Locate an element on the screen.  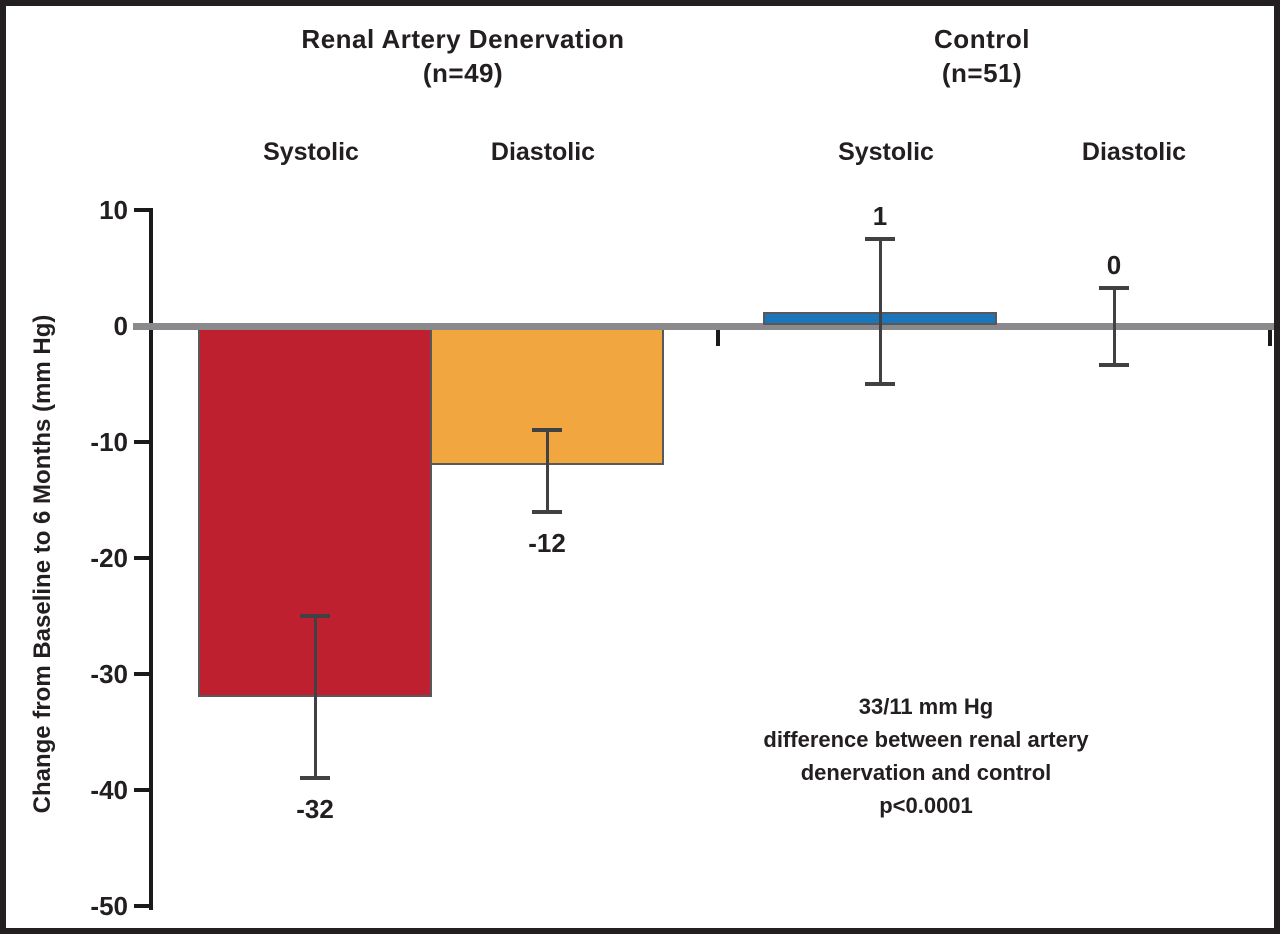
group-header-control-n: (n=51) is located at coordinates (982, 73).